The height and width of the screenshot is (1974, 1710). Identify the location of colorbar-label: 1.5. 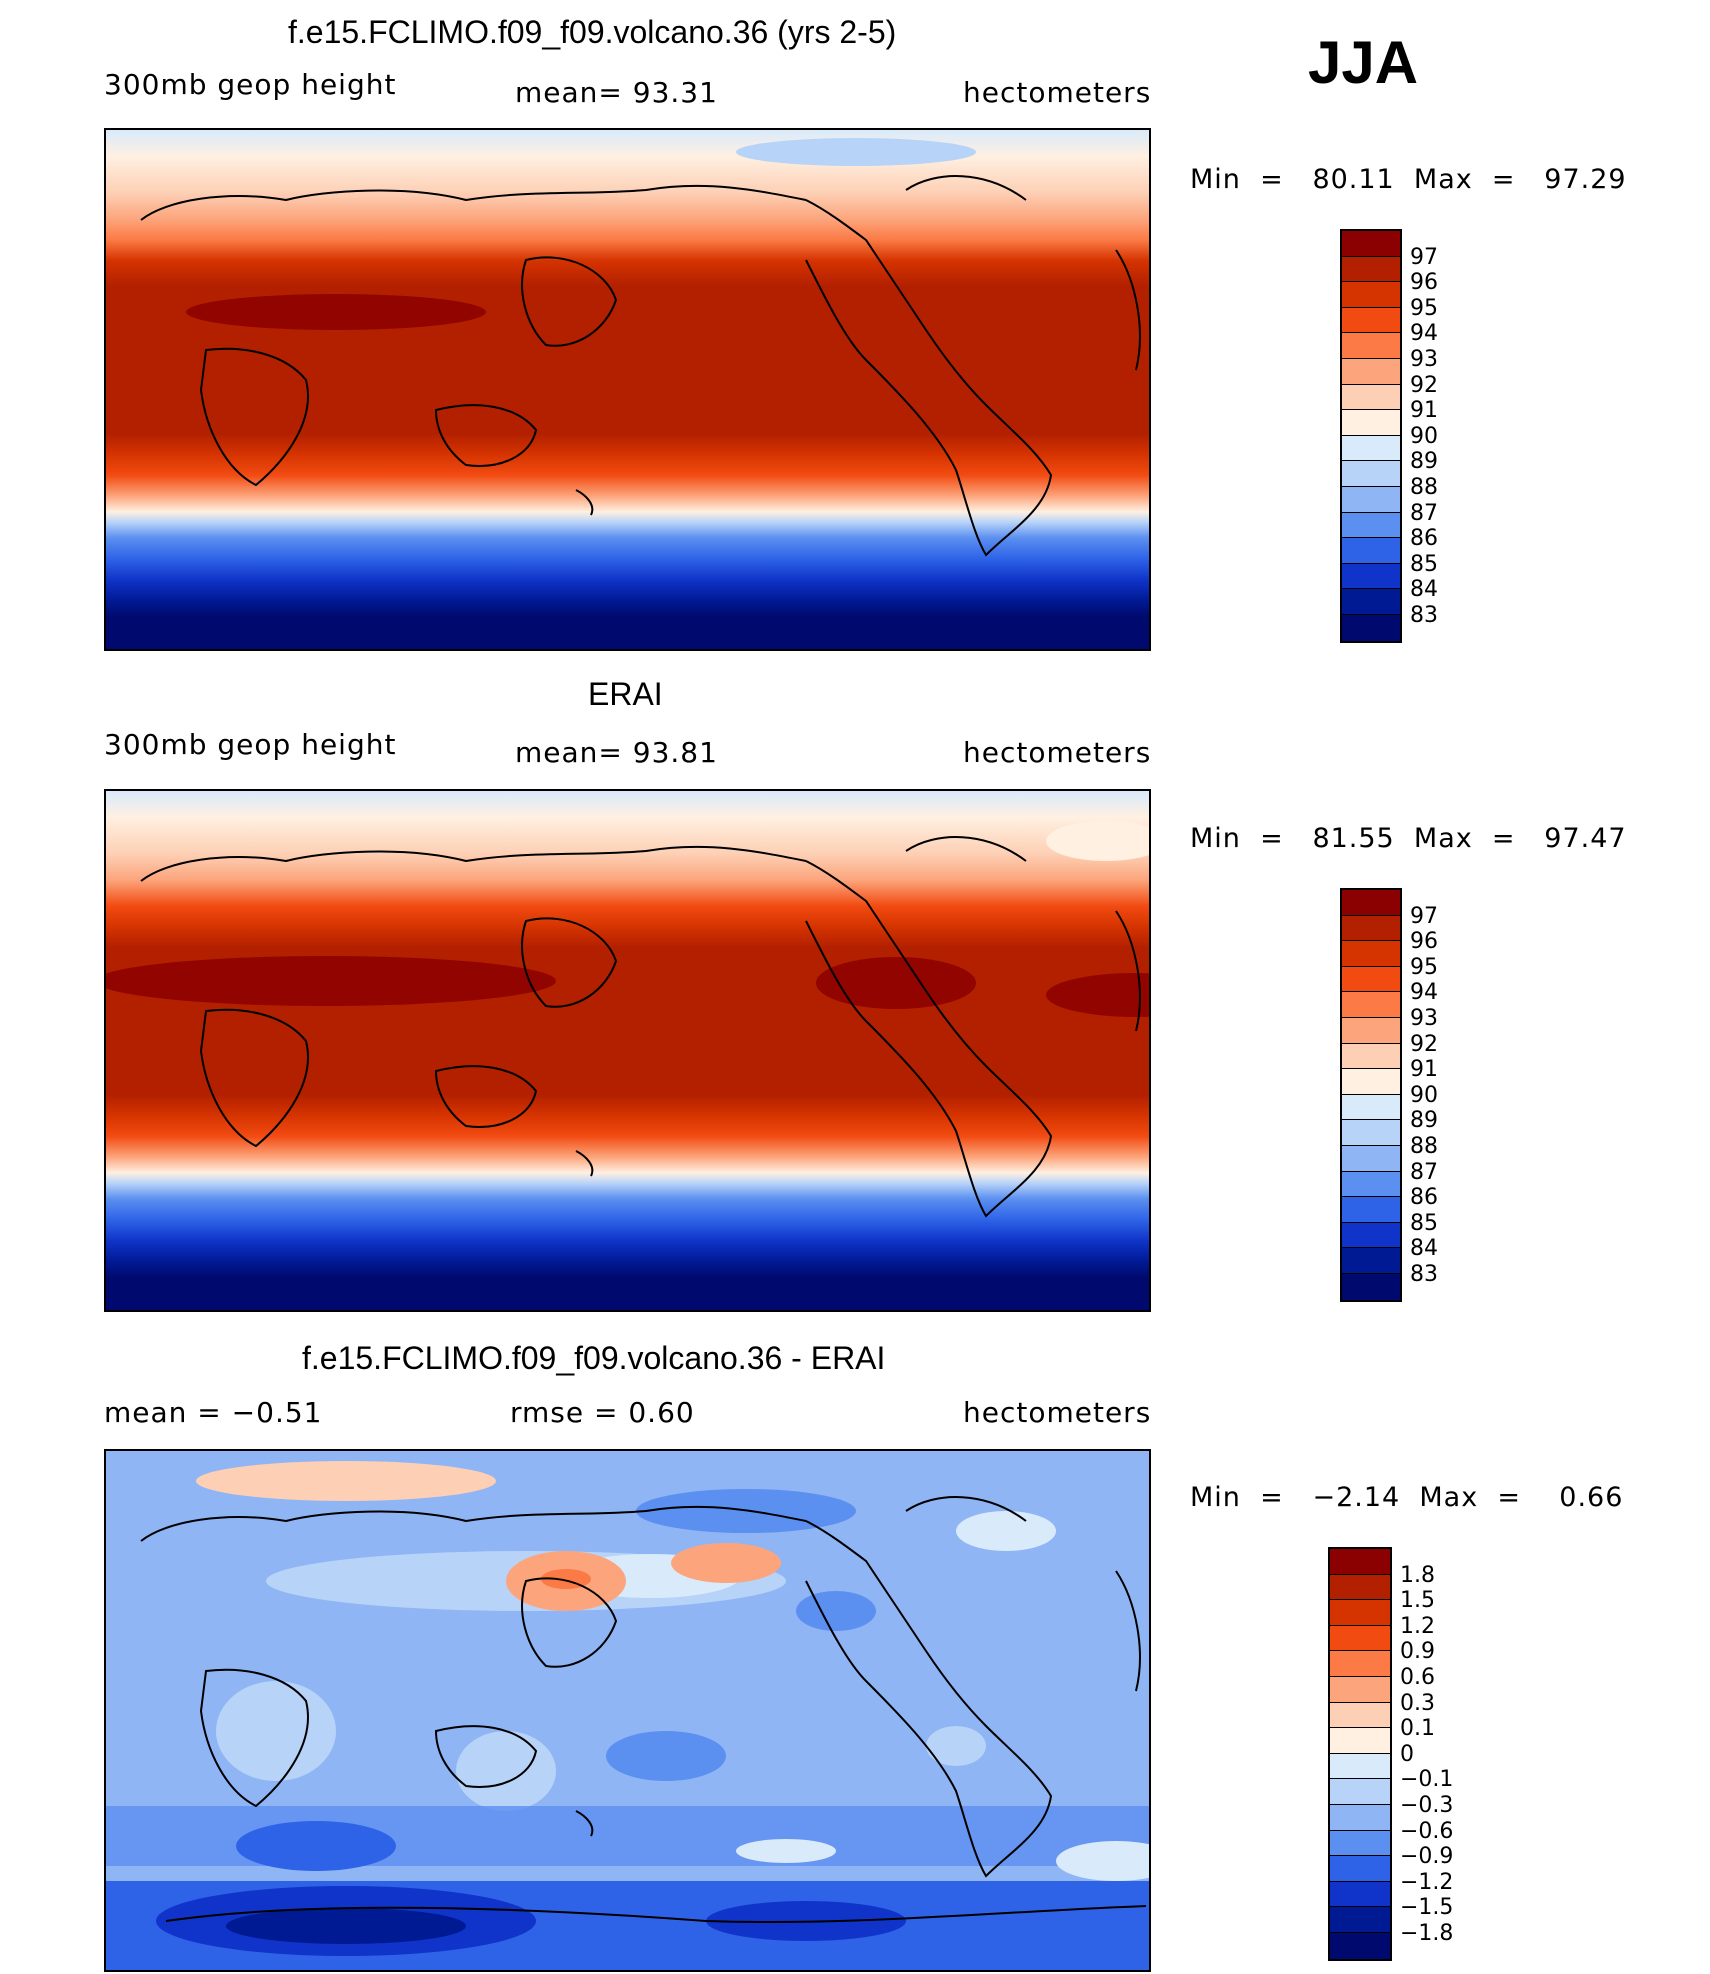
(1417, 1601).